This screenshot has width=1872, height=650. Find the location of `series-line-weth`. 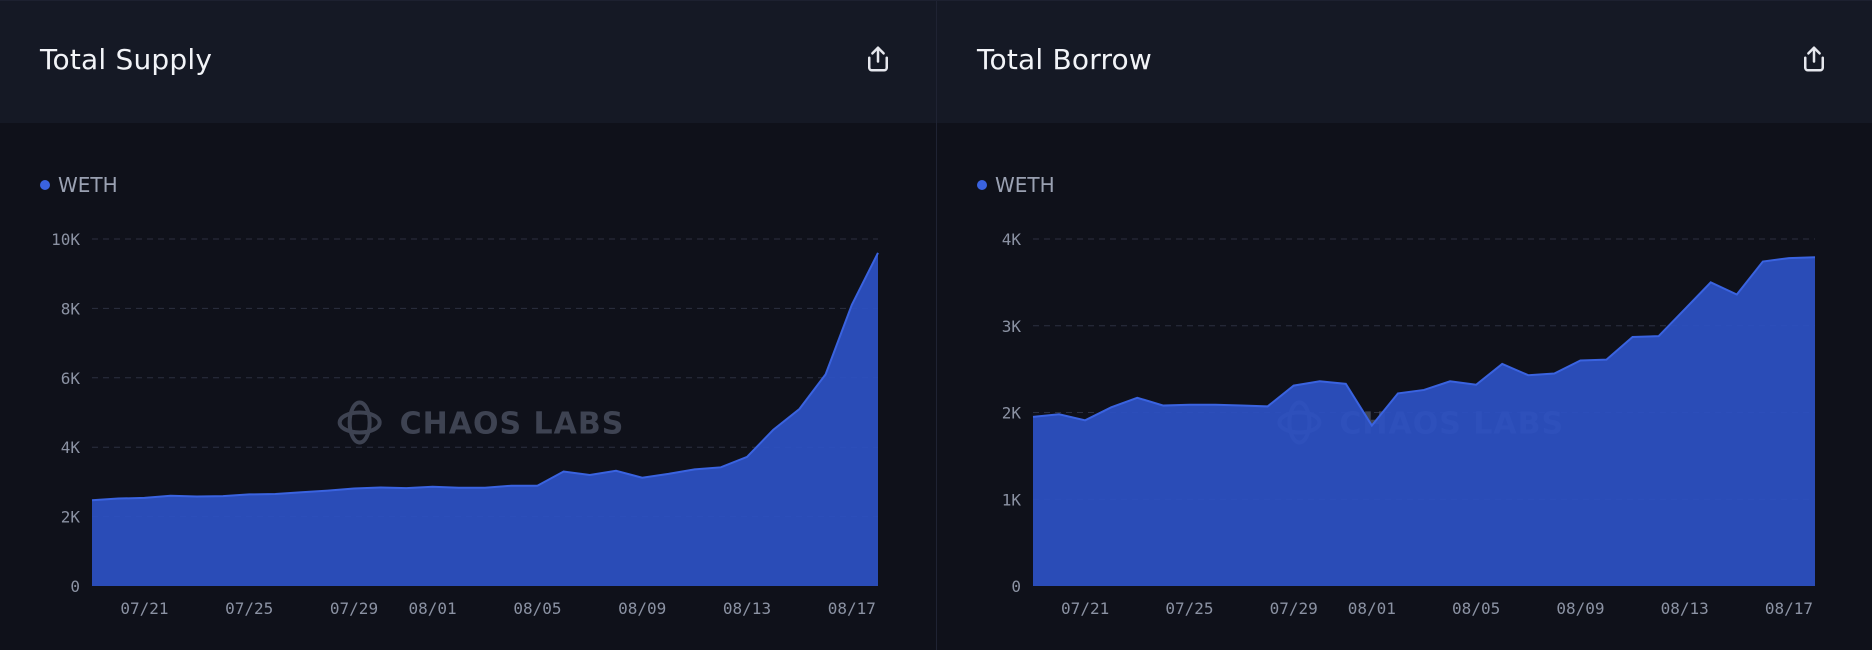

series-line-weth is located at coordinates (1424, 342).